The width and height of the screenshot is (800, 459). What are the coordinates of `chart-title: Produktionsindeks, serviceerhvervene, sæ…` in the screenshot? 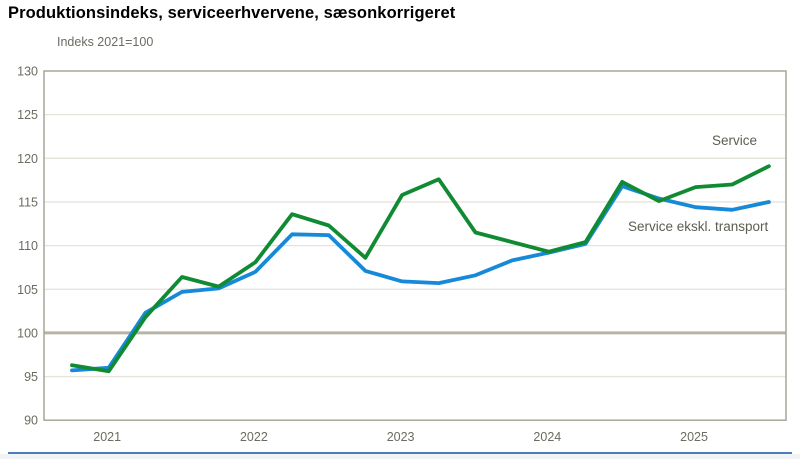 It's located at (232, 13).